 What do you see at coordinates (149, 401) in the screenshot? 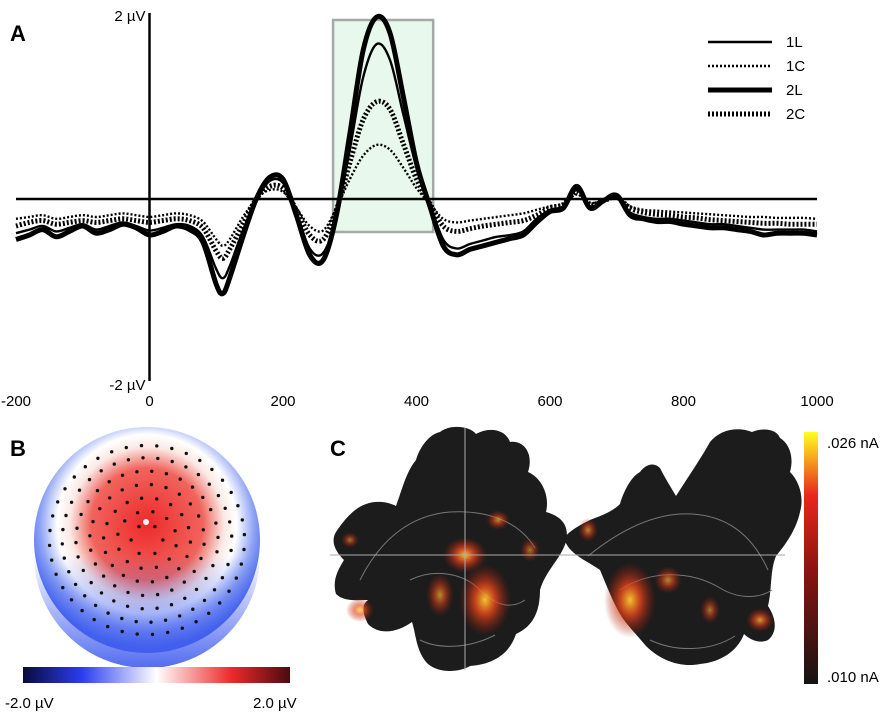
I see `x-tick-label: 0` at bounding box center [149, 401].